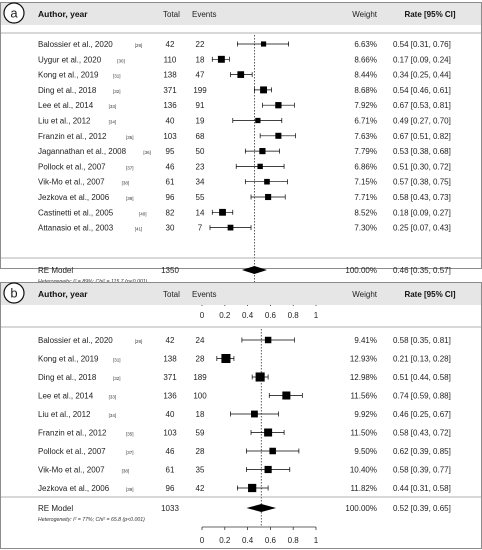  What do you see at coordinates (226, 358) in the screenshot?
I see `panel-b-row-2-point-estimate` at bounding box center [226, 358].